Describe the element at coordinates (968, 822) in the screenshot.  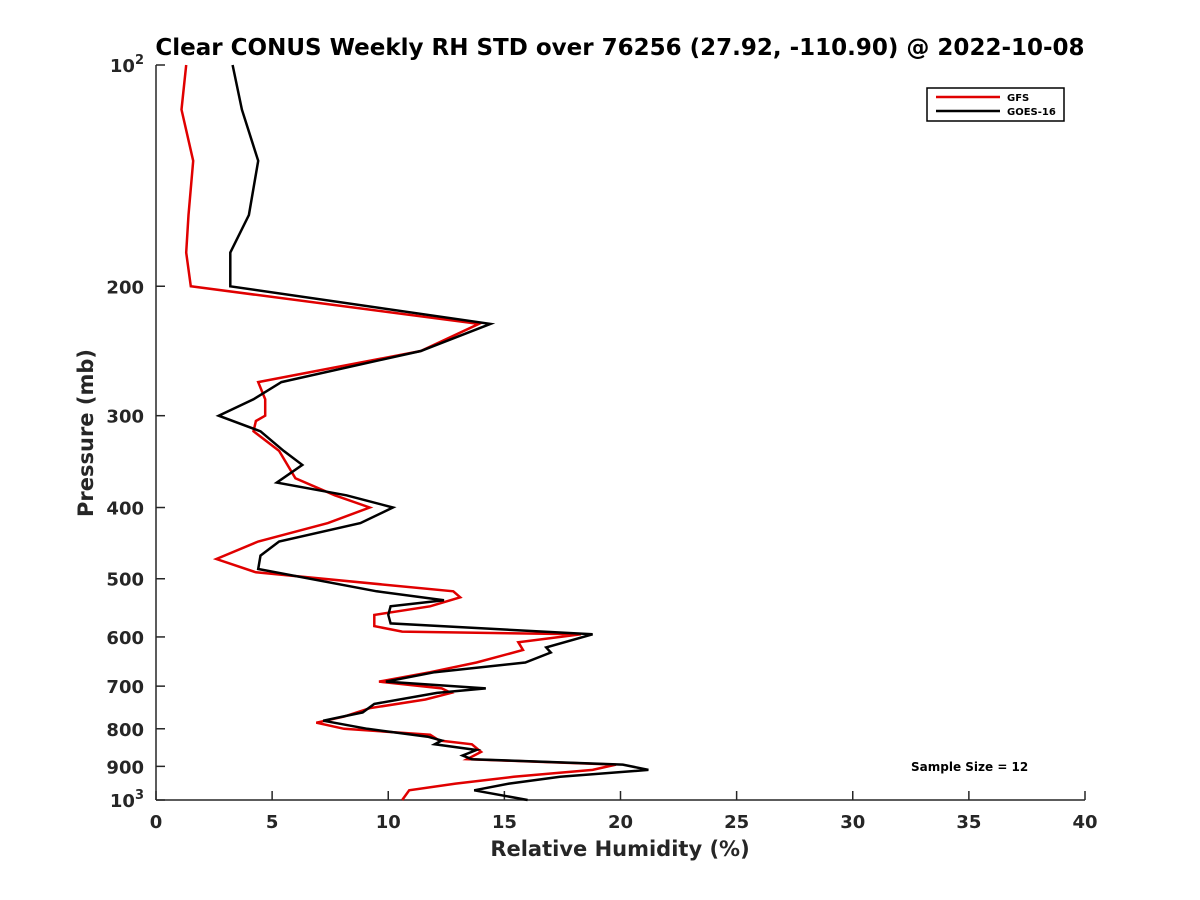
I see `x-tick-label: 35` at that location.